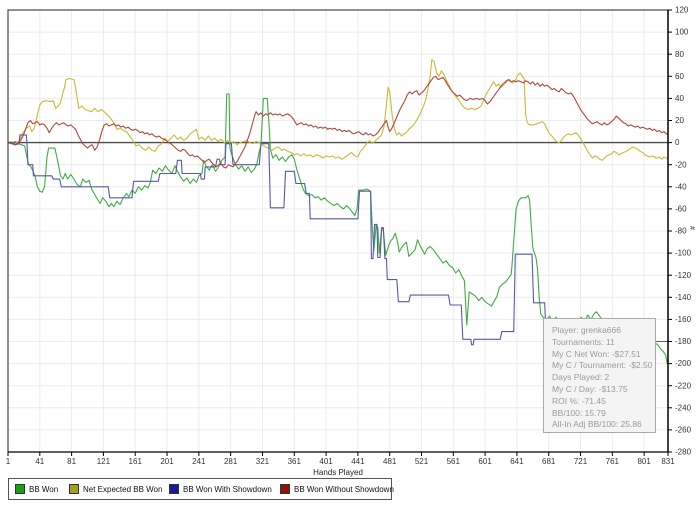 The height and width of the screenshot is (506, 700). Describe the element at coordinates (683, 341) in the screenshot. I see `y-tick-label: -180` at that location.